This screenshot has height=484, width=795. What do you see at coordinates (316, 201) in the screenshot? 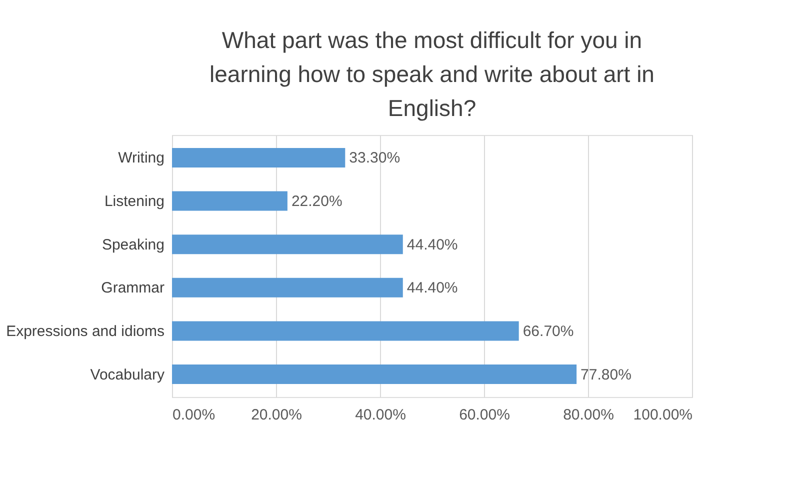
I see `data-label: 22.20%` at bounding box center [316, 201].